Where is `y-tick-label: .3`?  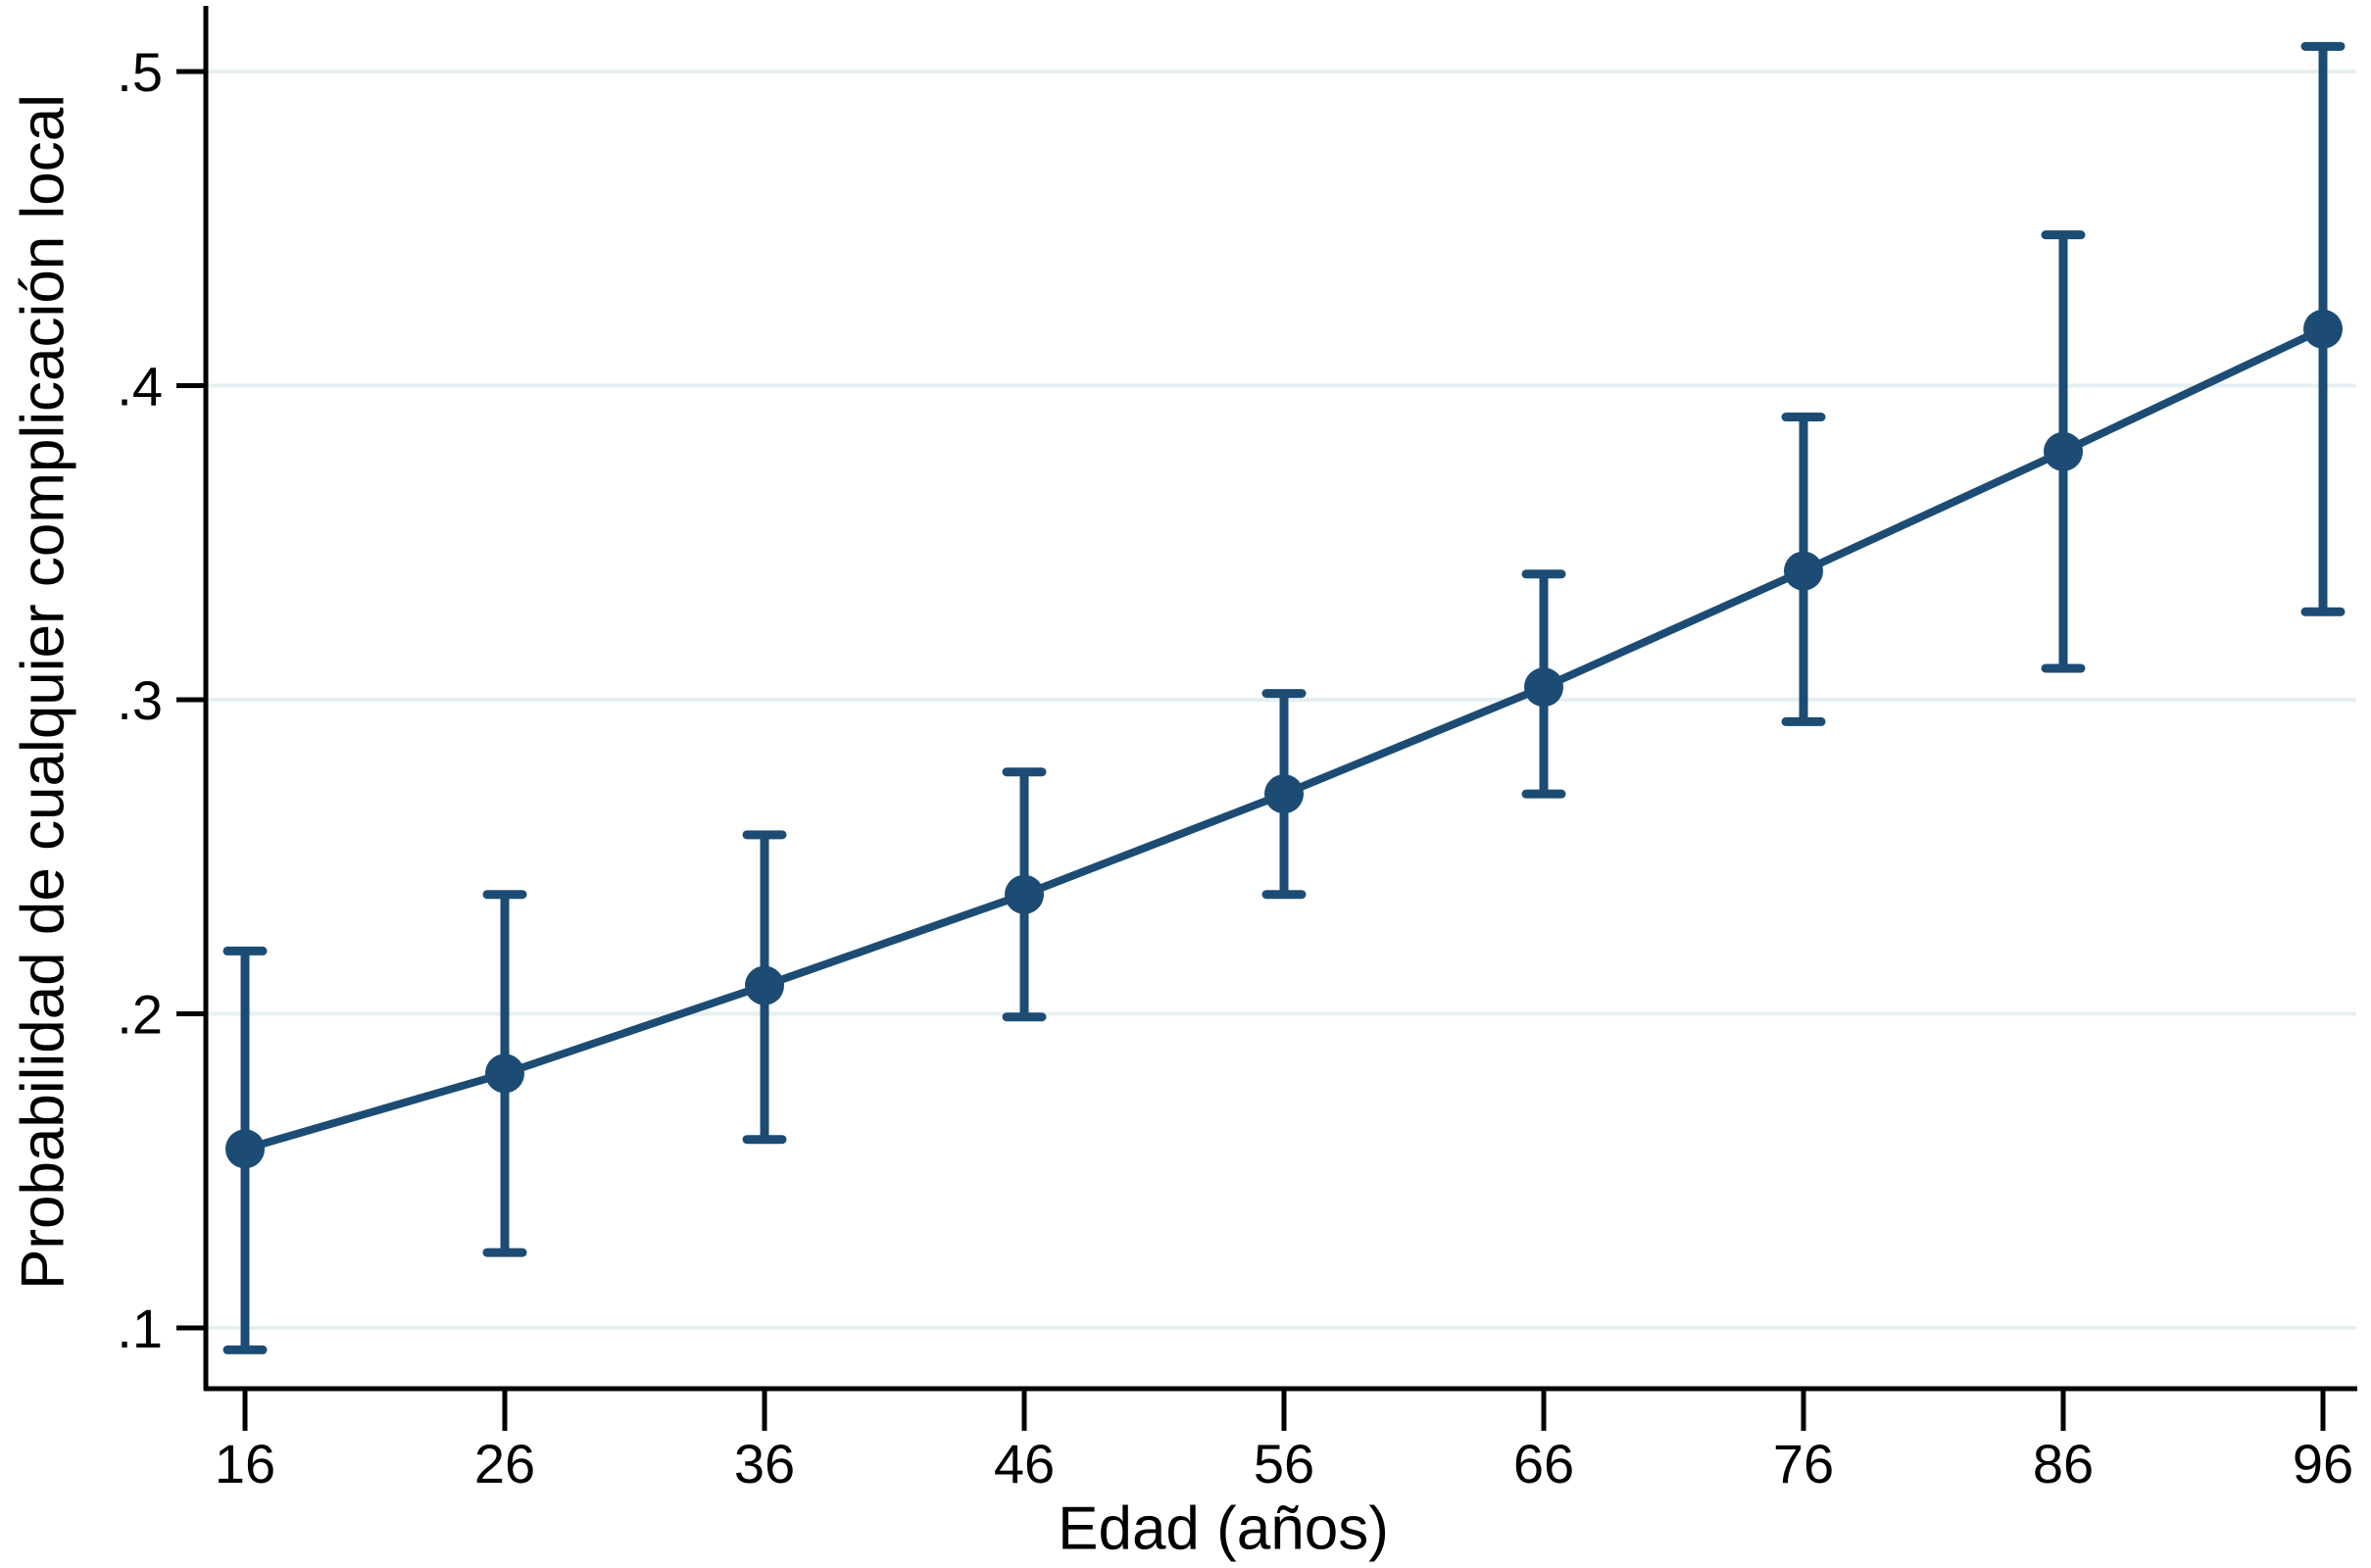
y-tick-label: .3 is located at coordinates (140, 700).